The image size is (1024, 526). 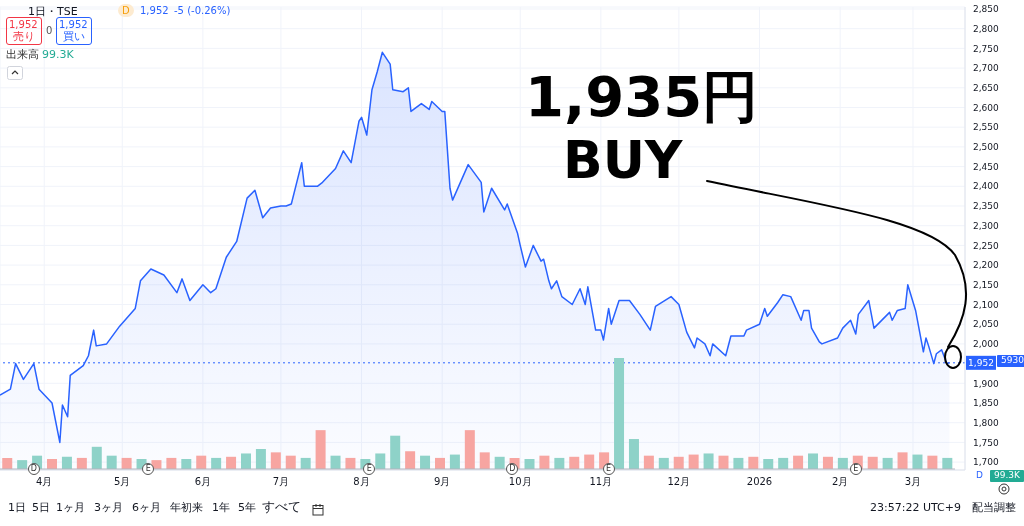 What do you see at coordinates (986, 48) in the screenshot?
I see `y-tick-label: 2,750` at bounding box center [986, 48].